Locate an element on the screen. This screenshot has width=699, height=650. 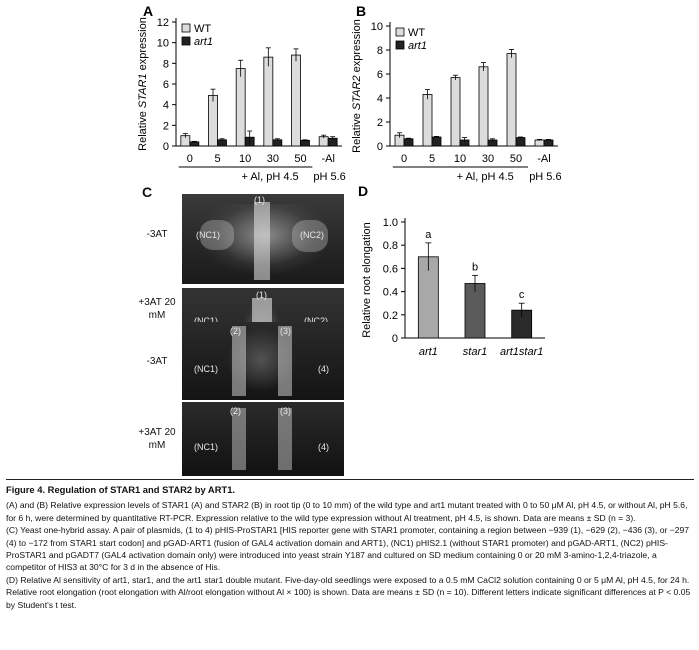
panel-b-y-tick-label: 6 is located at coordinates (380, 75).